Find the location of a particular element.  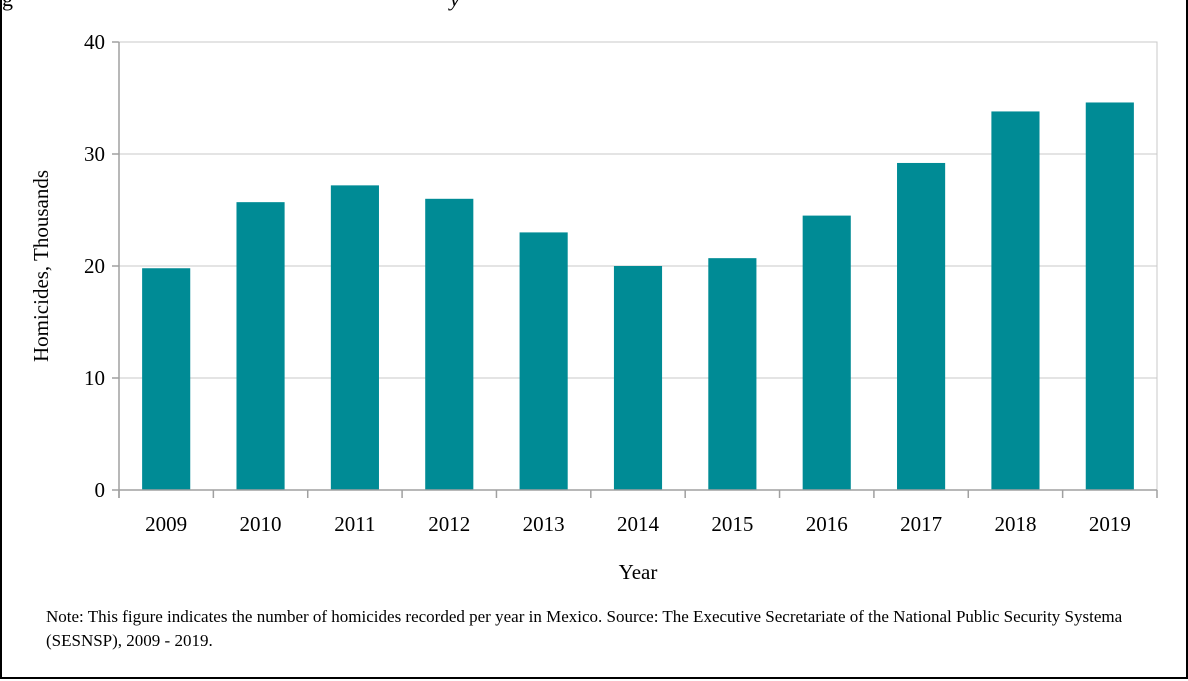

x-tick-label: 2013 is located at coordinates (544, 524).